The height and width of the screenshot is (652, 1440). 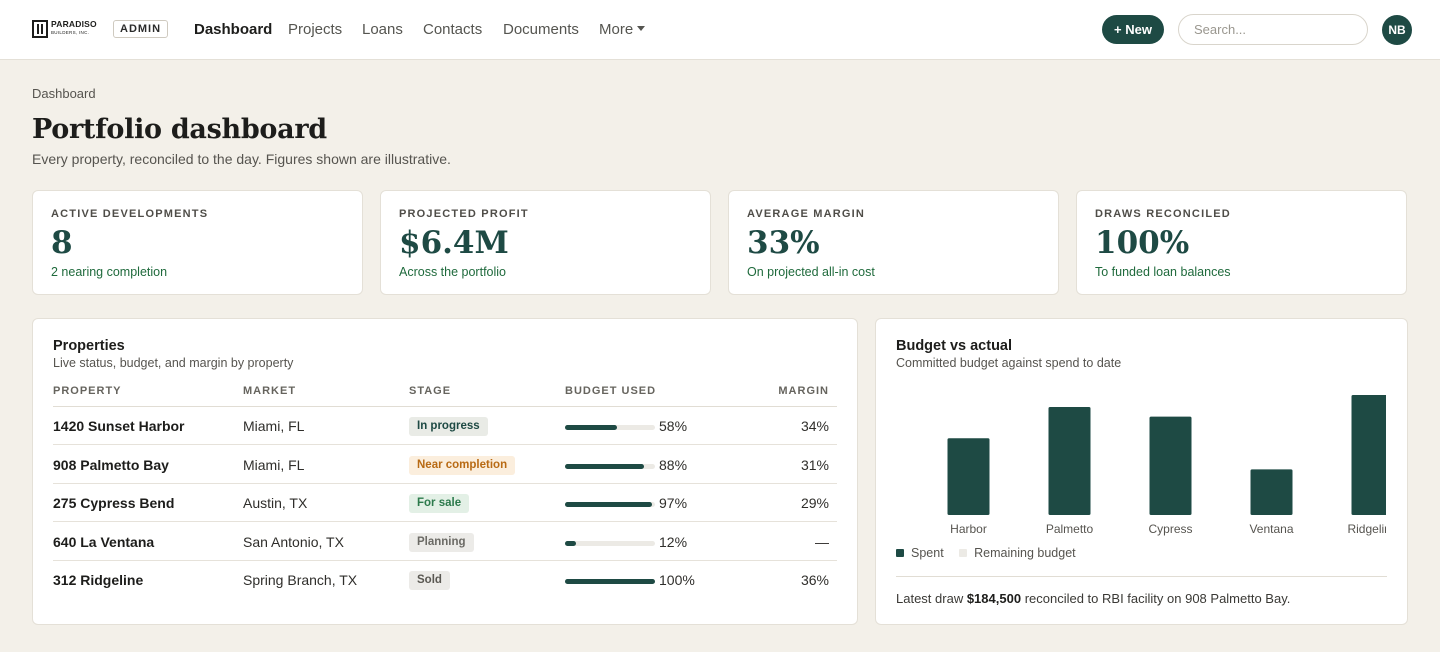 I want to click on stat-value: $6.4M, so click(x=454, y=243).